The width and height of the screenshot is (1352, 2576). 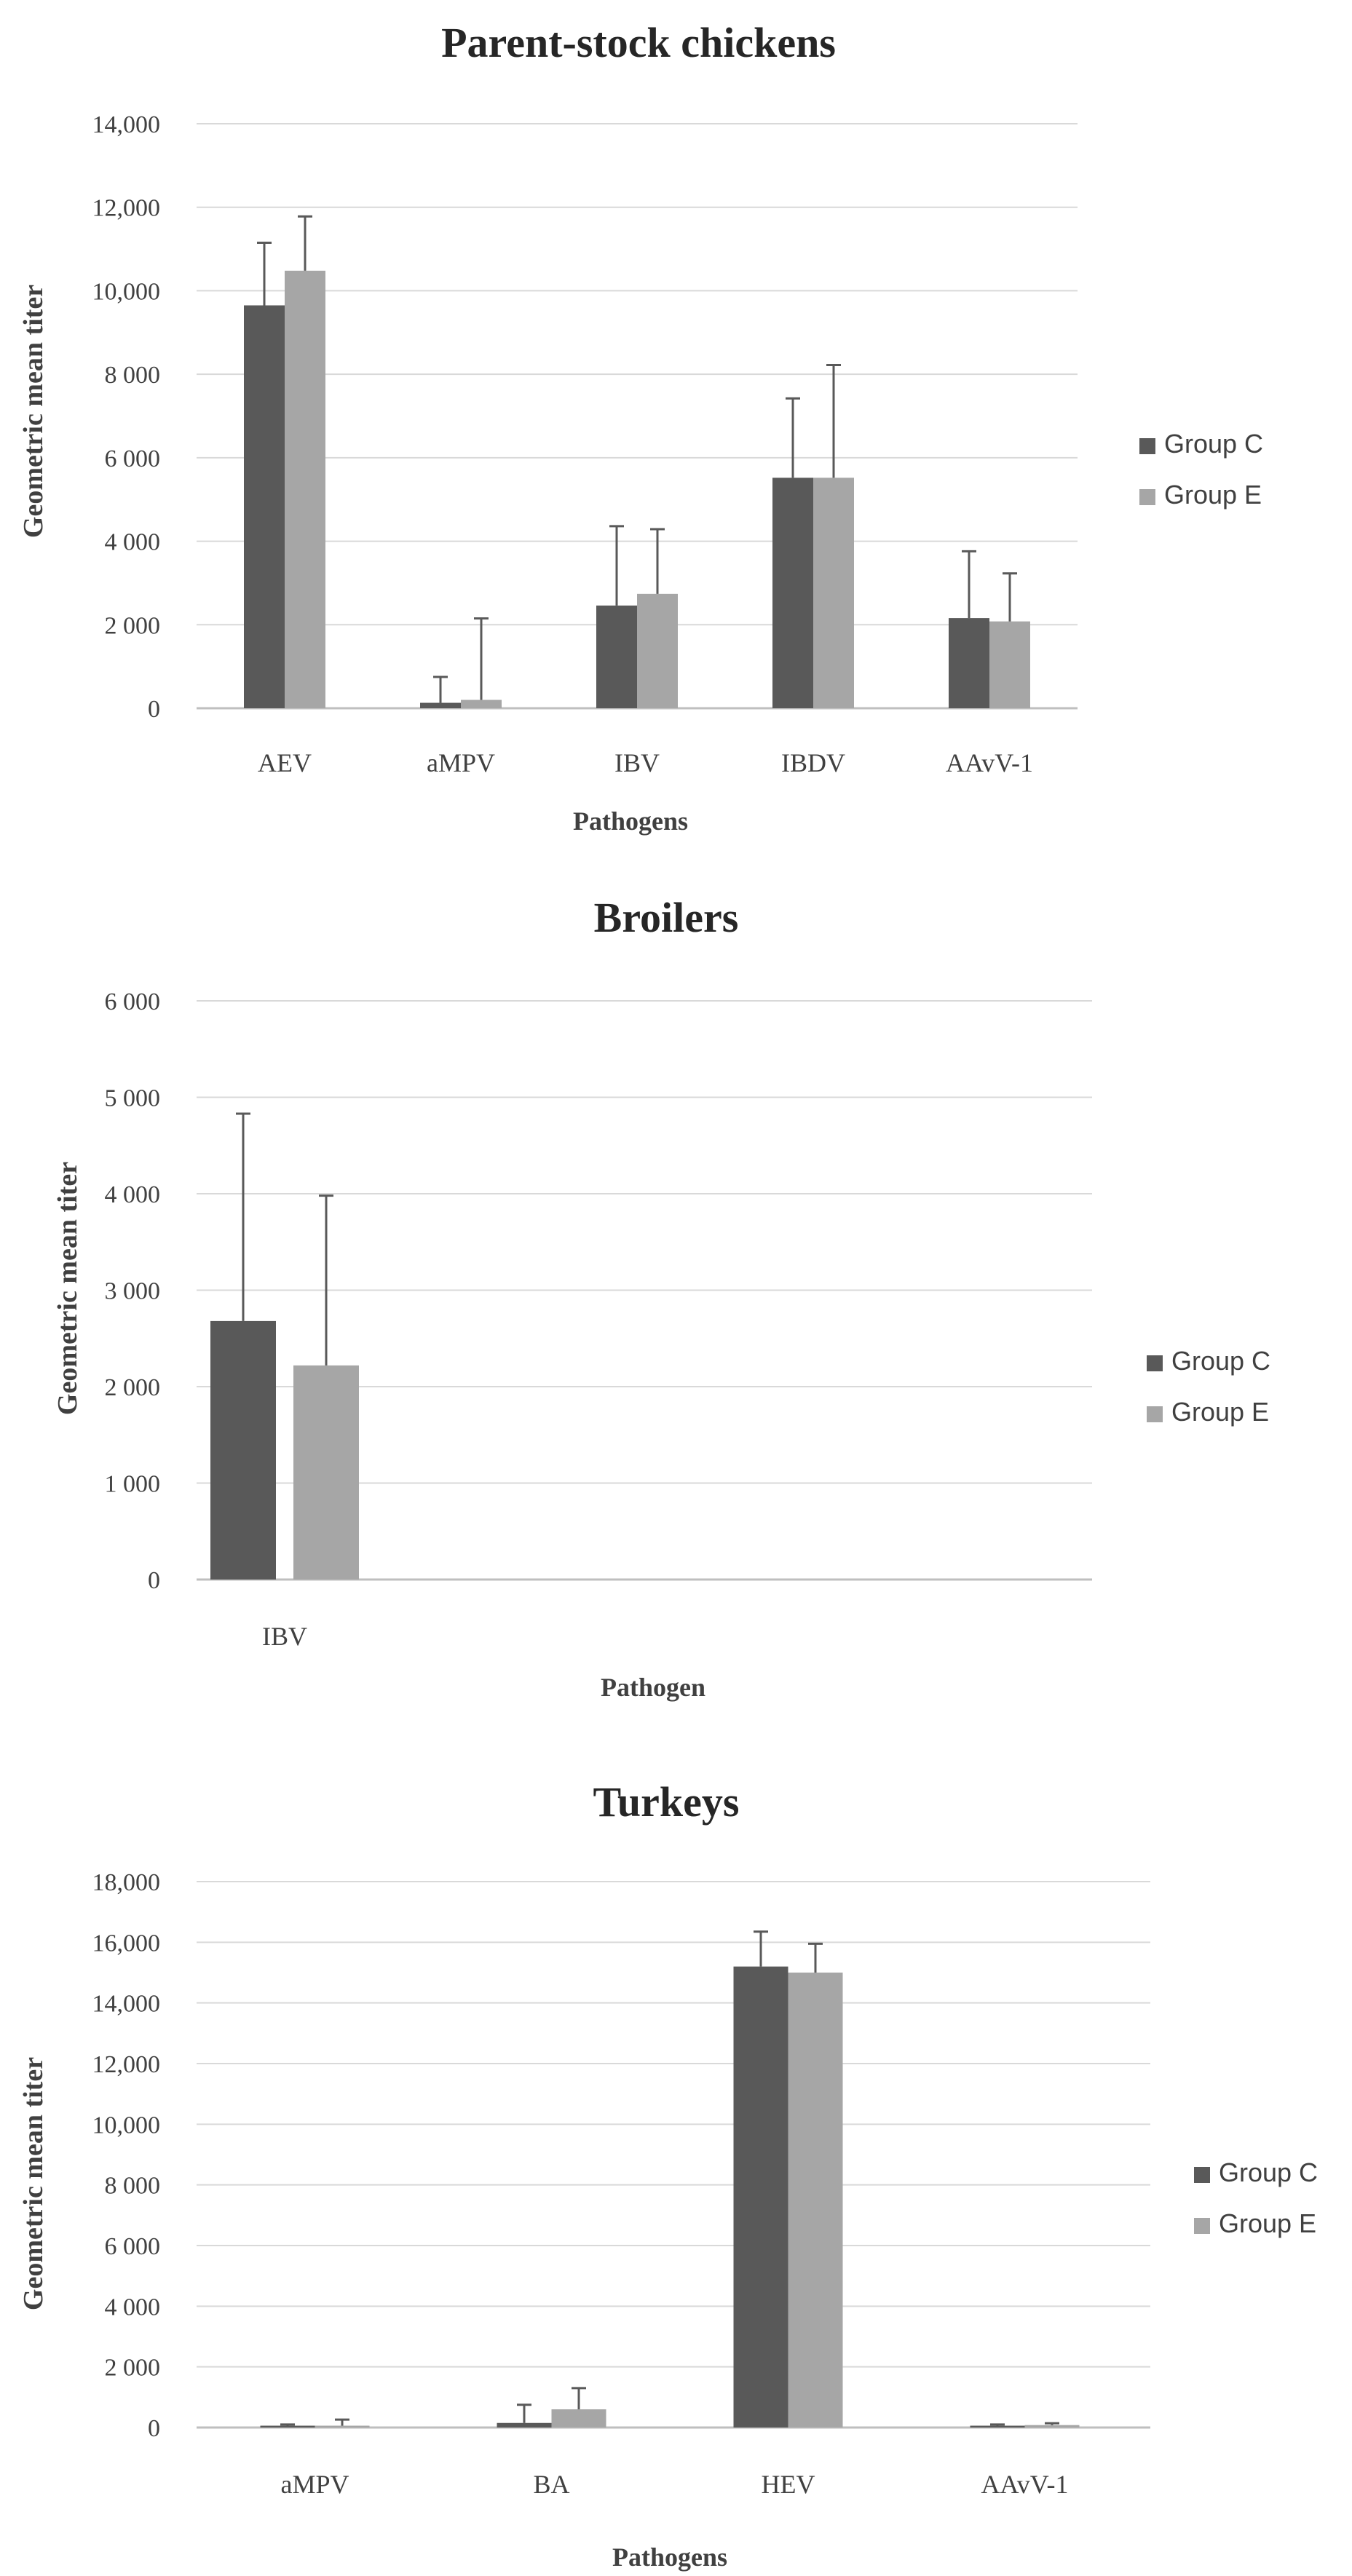 I want to click on y-tick-label: 18,000, so click(x=126, y=1882).